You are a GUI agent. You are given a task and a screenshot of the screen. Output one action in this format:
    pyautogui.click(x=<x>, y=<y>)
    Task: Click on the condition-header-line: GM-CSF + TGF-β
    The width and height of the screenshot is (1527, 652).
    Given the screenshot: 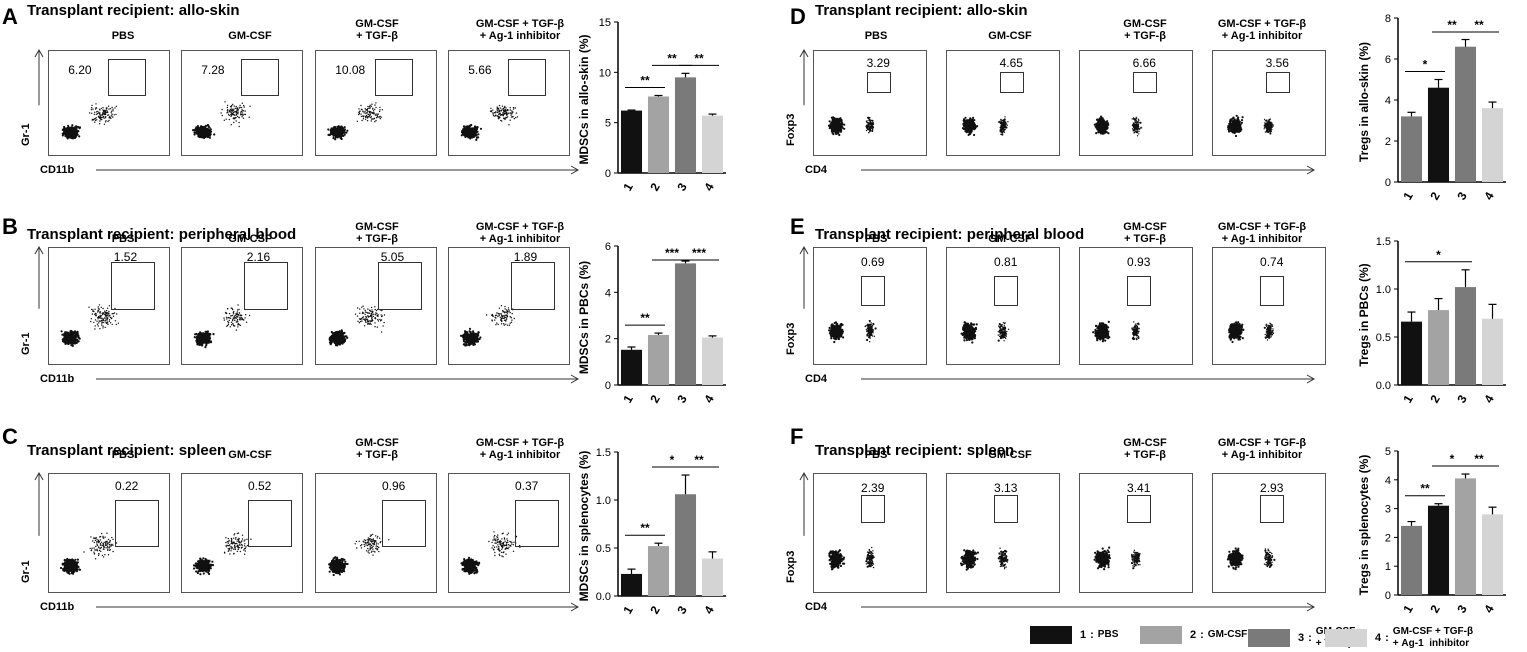 What is the action you would take?
    pyautogui.click(x=520, y=24)
    